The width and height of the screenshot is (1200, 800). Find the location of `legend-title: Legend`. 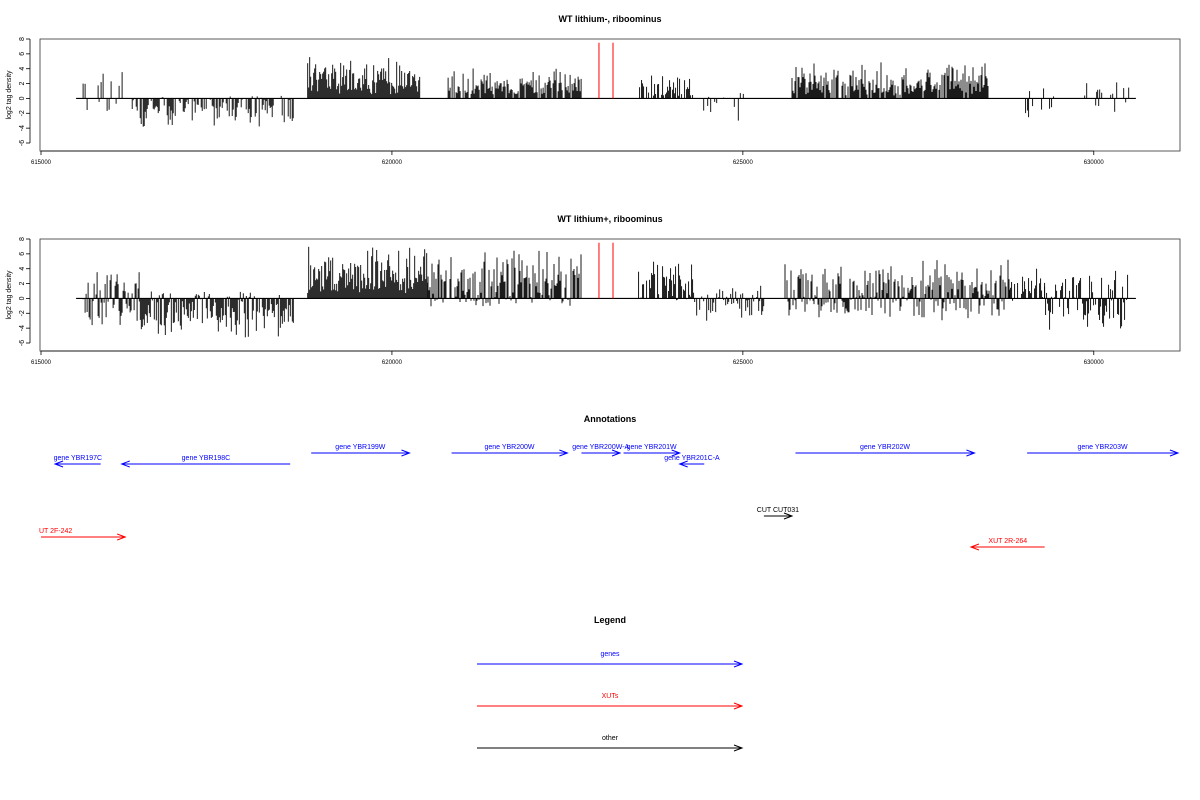

legend-title: Legend is located at coordinates (610, 620).